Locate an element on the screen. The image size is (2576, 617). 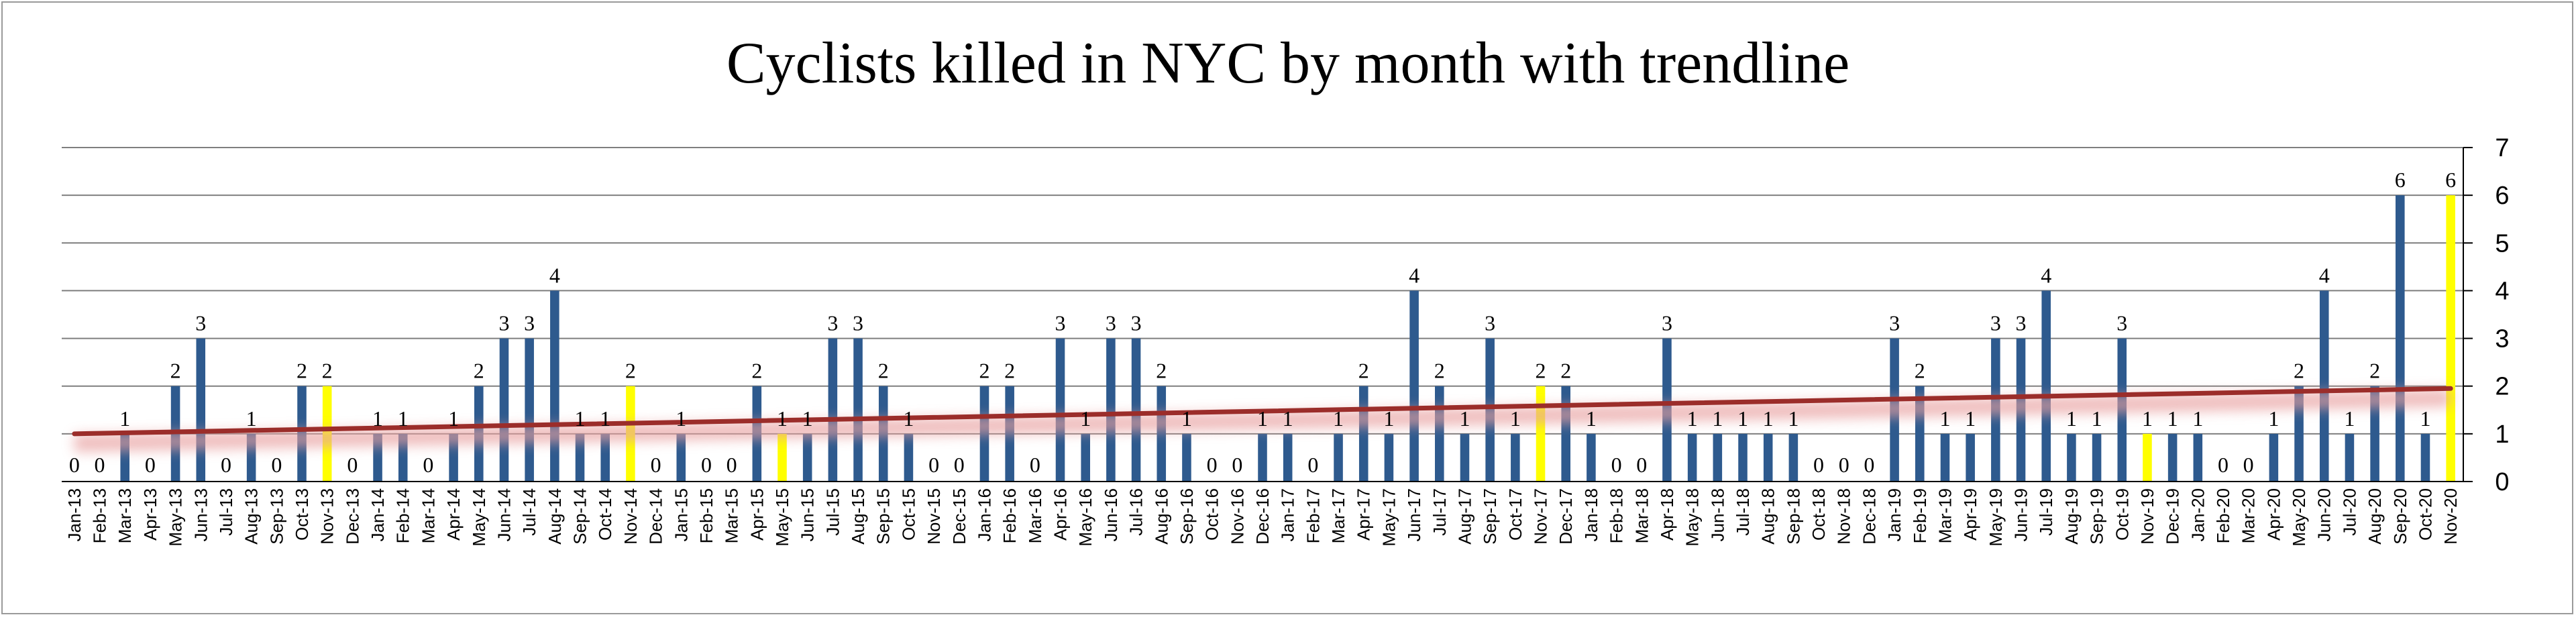
x-tick-label: Jul-20 is located at coordinates (2349, 512).